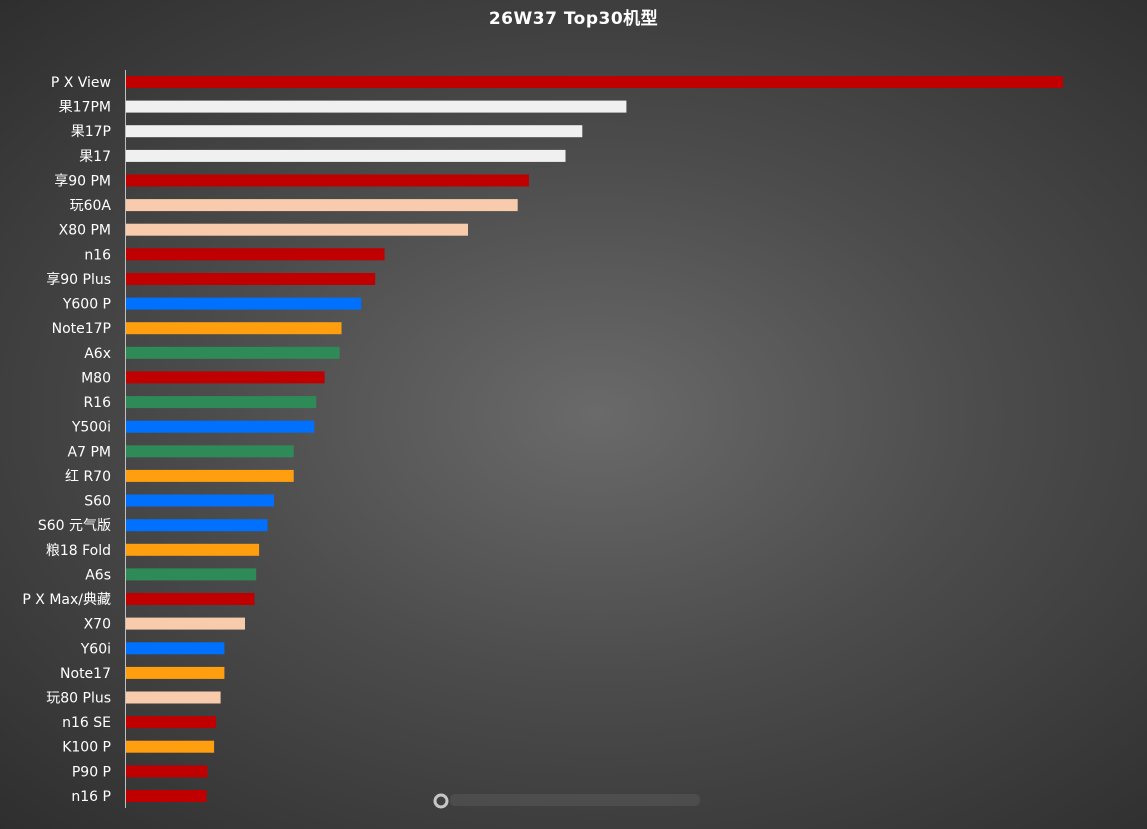 This screenshot has width=1147, height=829. Describe the element at coordinates (81, 83) in the screenshot. I see `category-label-1: P X View` at that location.